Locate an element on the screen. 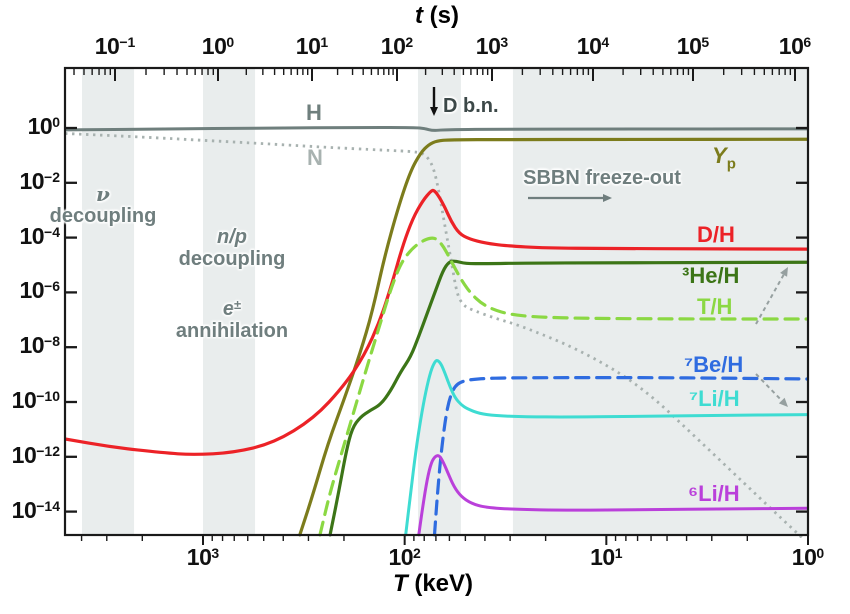 This screenshot has height=614, width=850. be7-decay-arrow-head is located at coordinates (783, 402).